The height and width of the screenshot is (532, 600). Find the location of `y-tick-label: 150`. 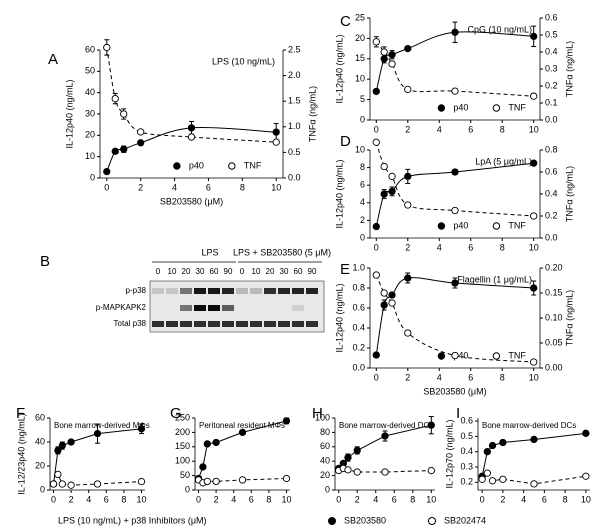

y-tick-label: 150 is located at coordinates (182, 446).